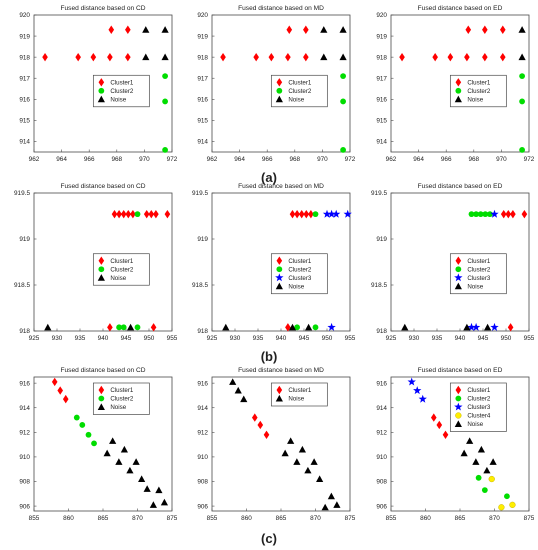 The height and width of the screenshot is (550, 538). What do you see at coordinates (381, 57) in the screenshot?
I see `y-tick-label: 918` at bounding box center [381, 57].